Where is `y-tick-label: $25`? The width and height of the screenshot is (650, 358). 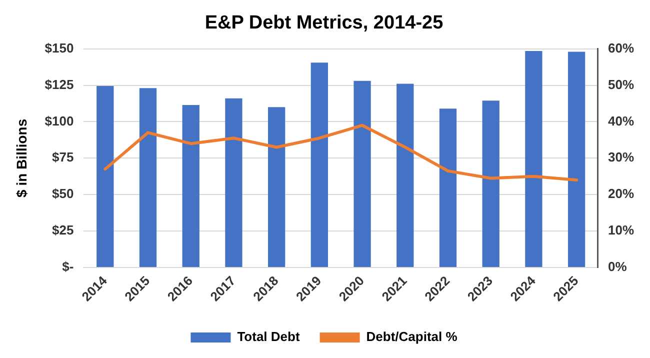 y-tick-label: $25 is located at coordinates (63, 230).